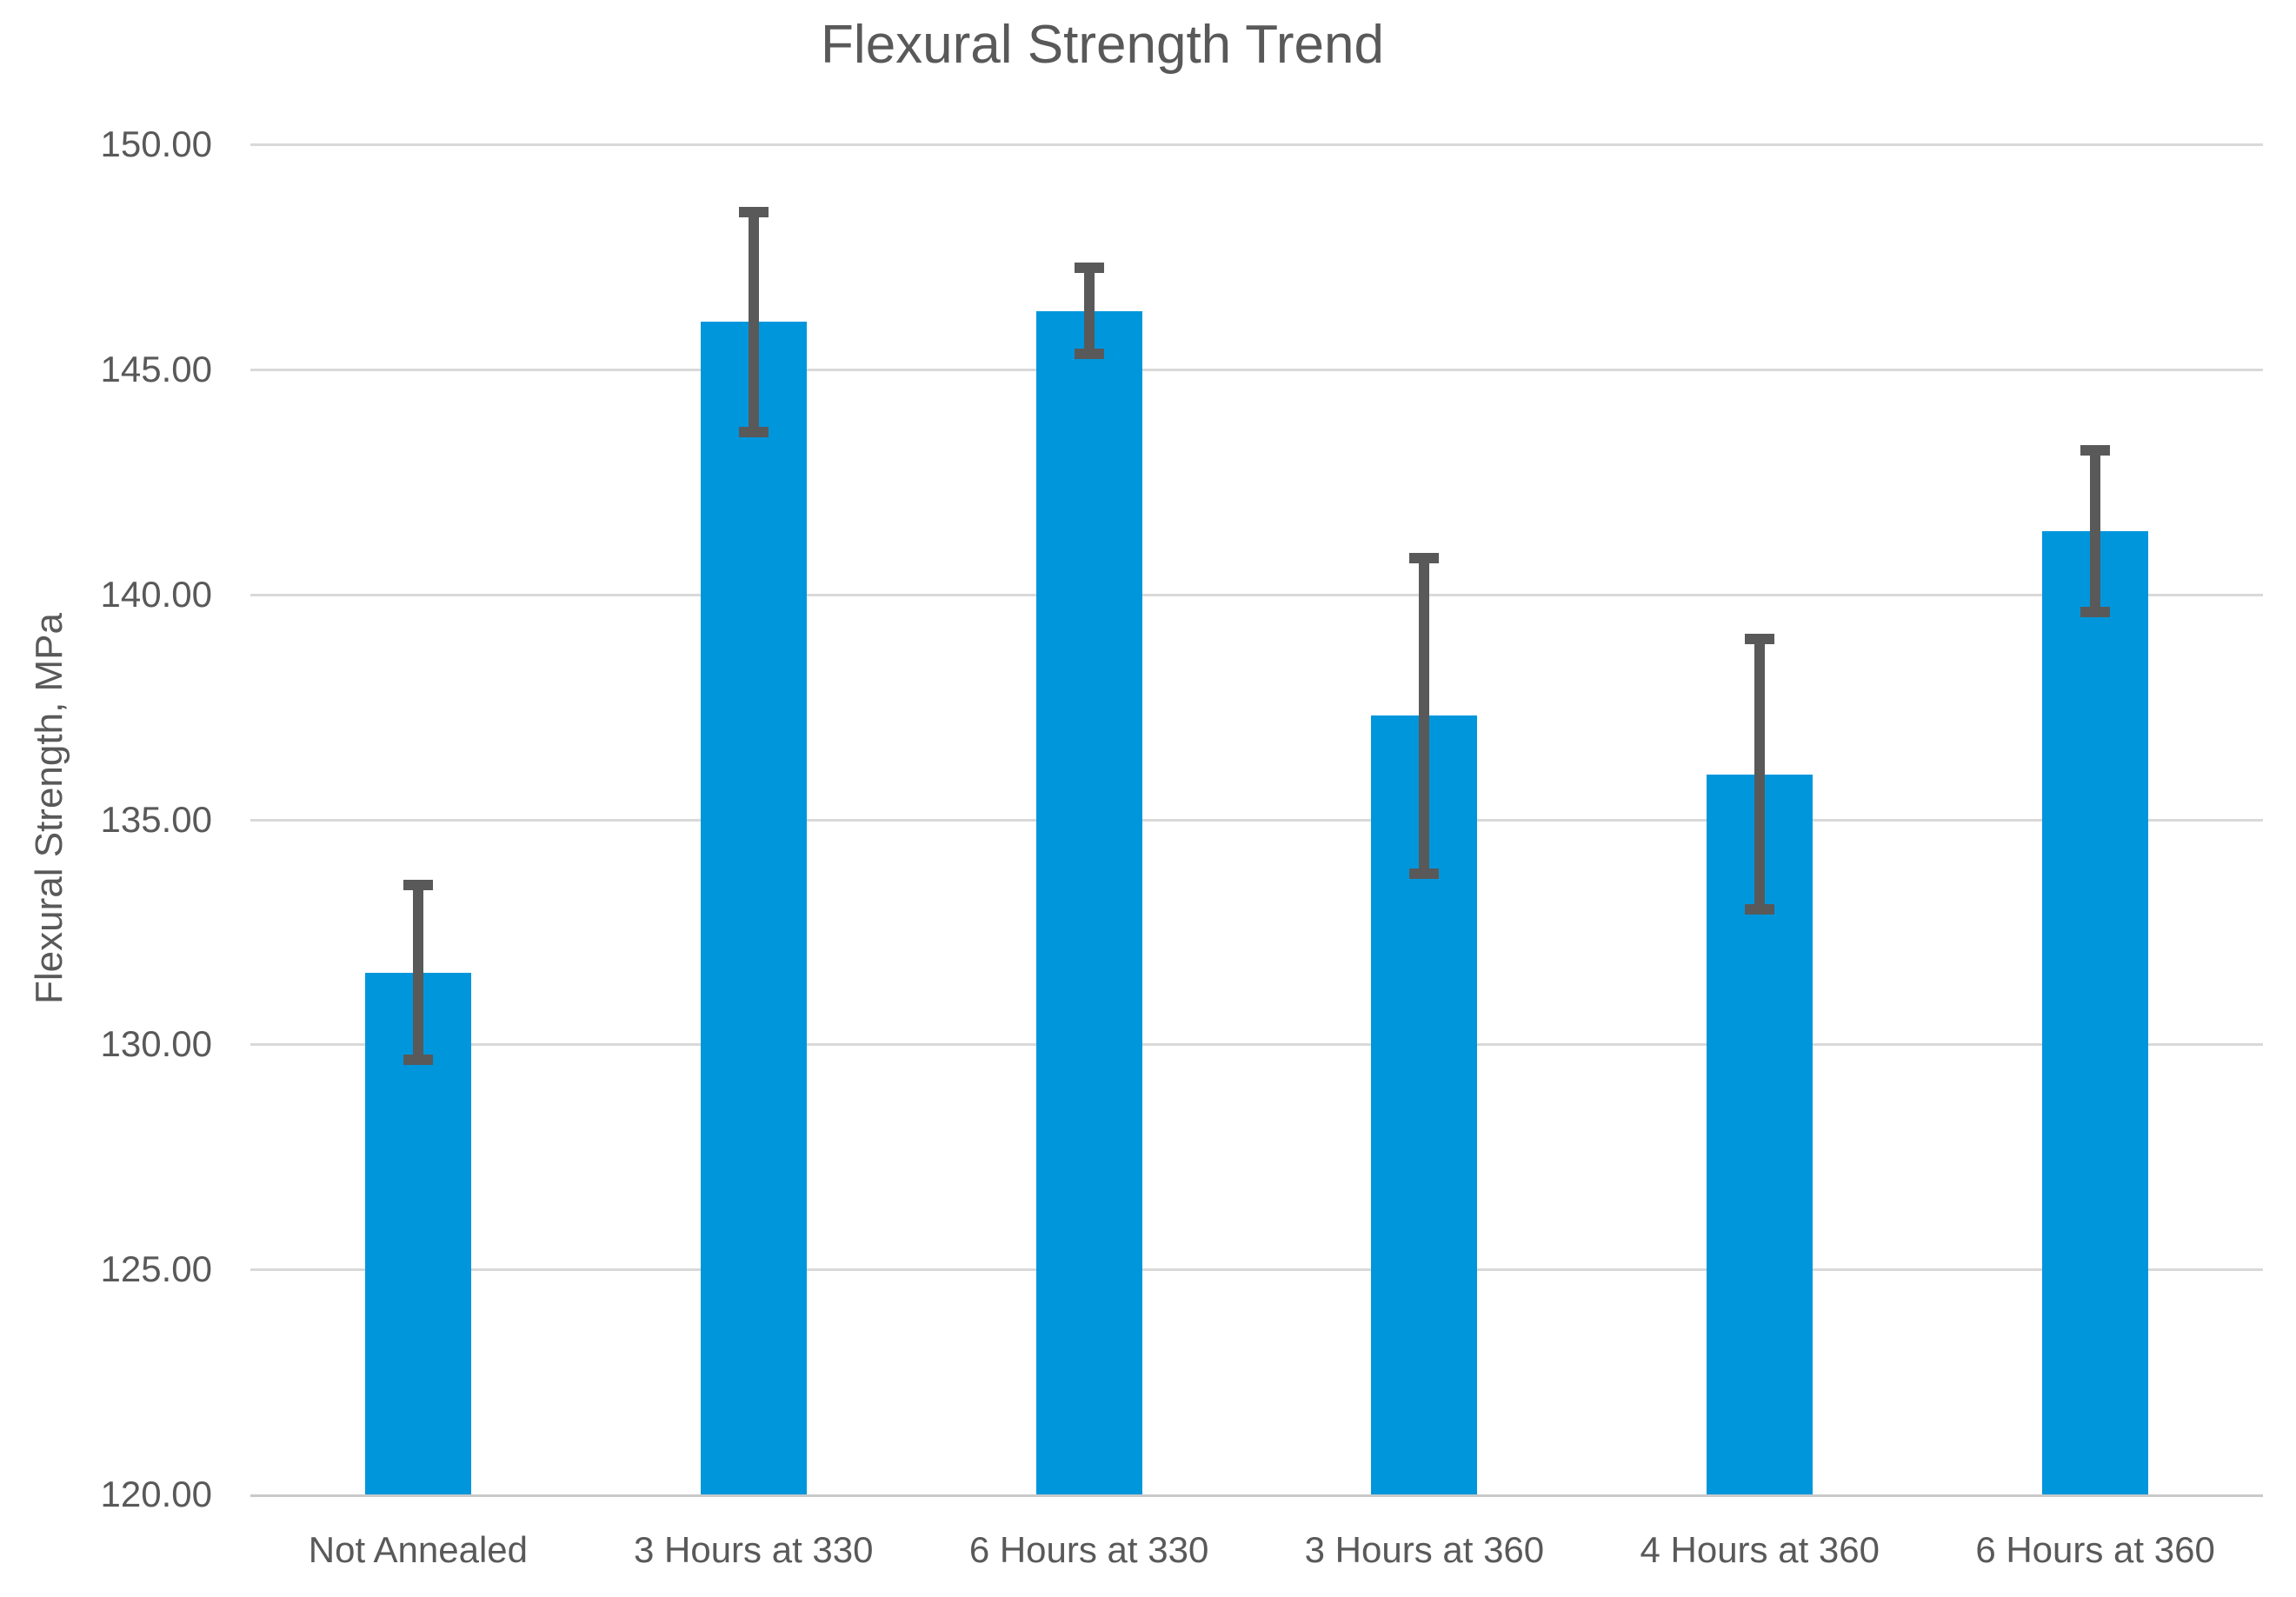 This screenshot has width=2296, height=1597. Describe the element at coordinates (2095, 1549) in the screenshot. I see `x-category-label: 6 Hours at 360` at that location.